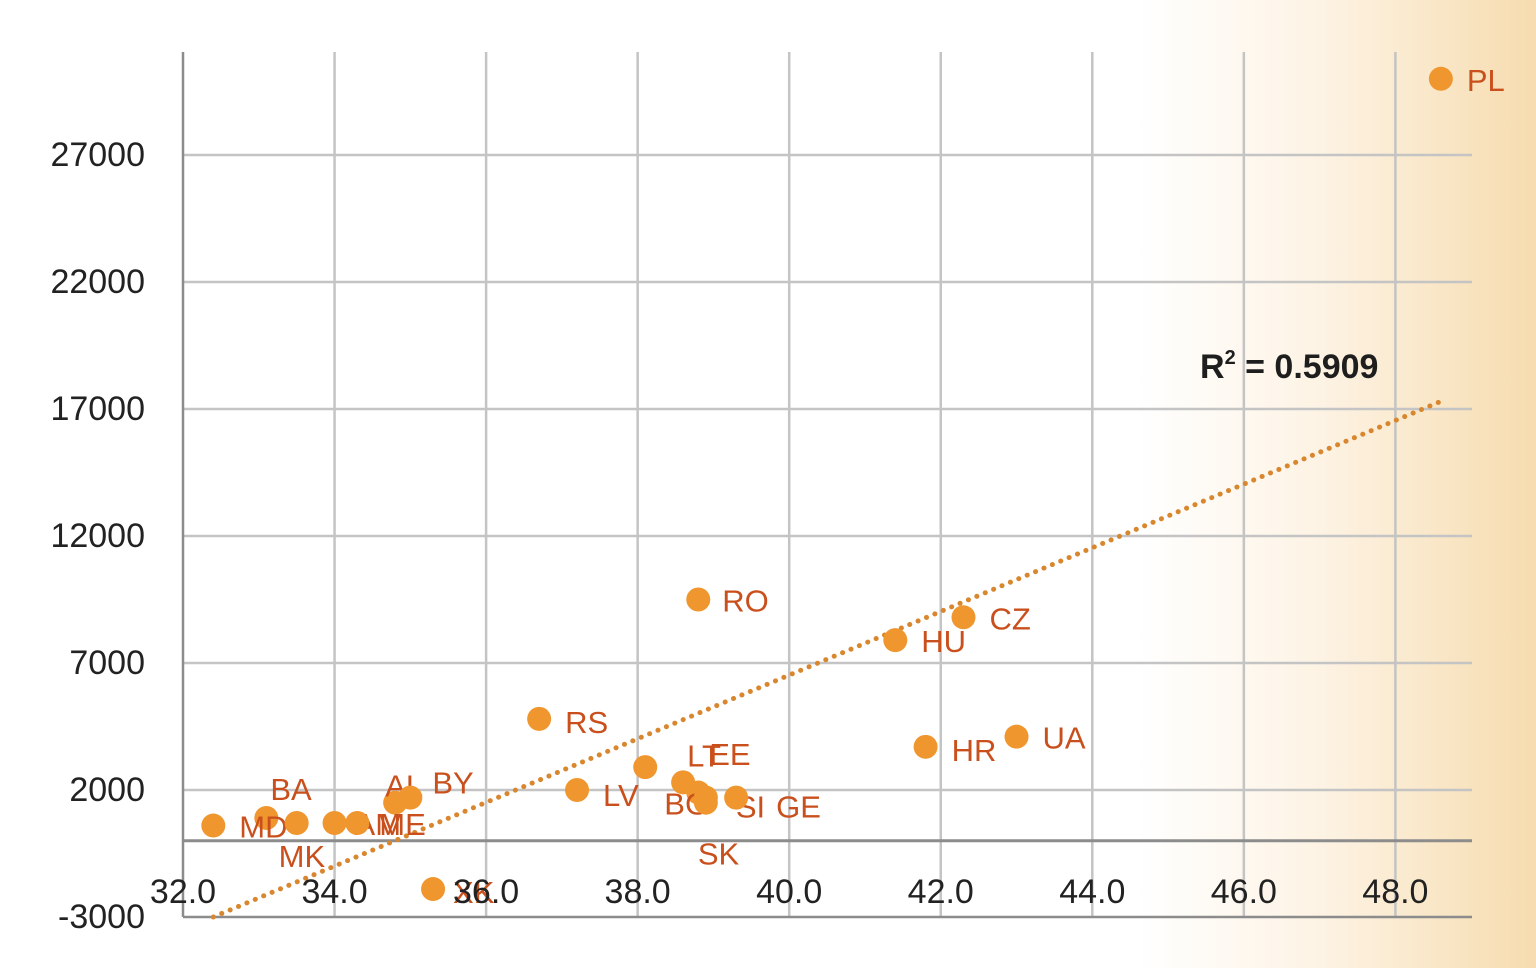  Describe the element at coordinates (925, 746) in the screenshot. I see `data-point-hr` at that location.